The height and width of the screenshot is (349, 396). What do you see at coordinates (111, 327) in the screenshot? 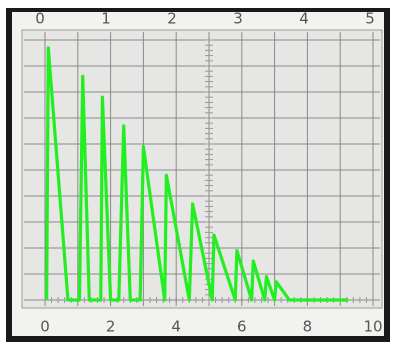
I see `x-tick-label: 2` at bounding box center [111, 327].